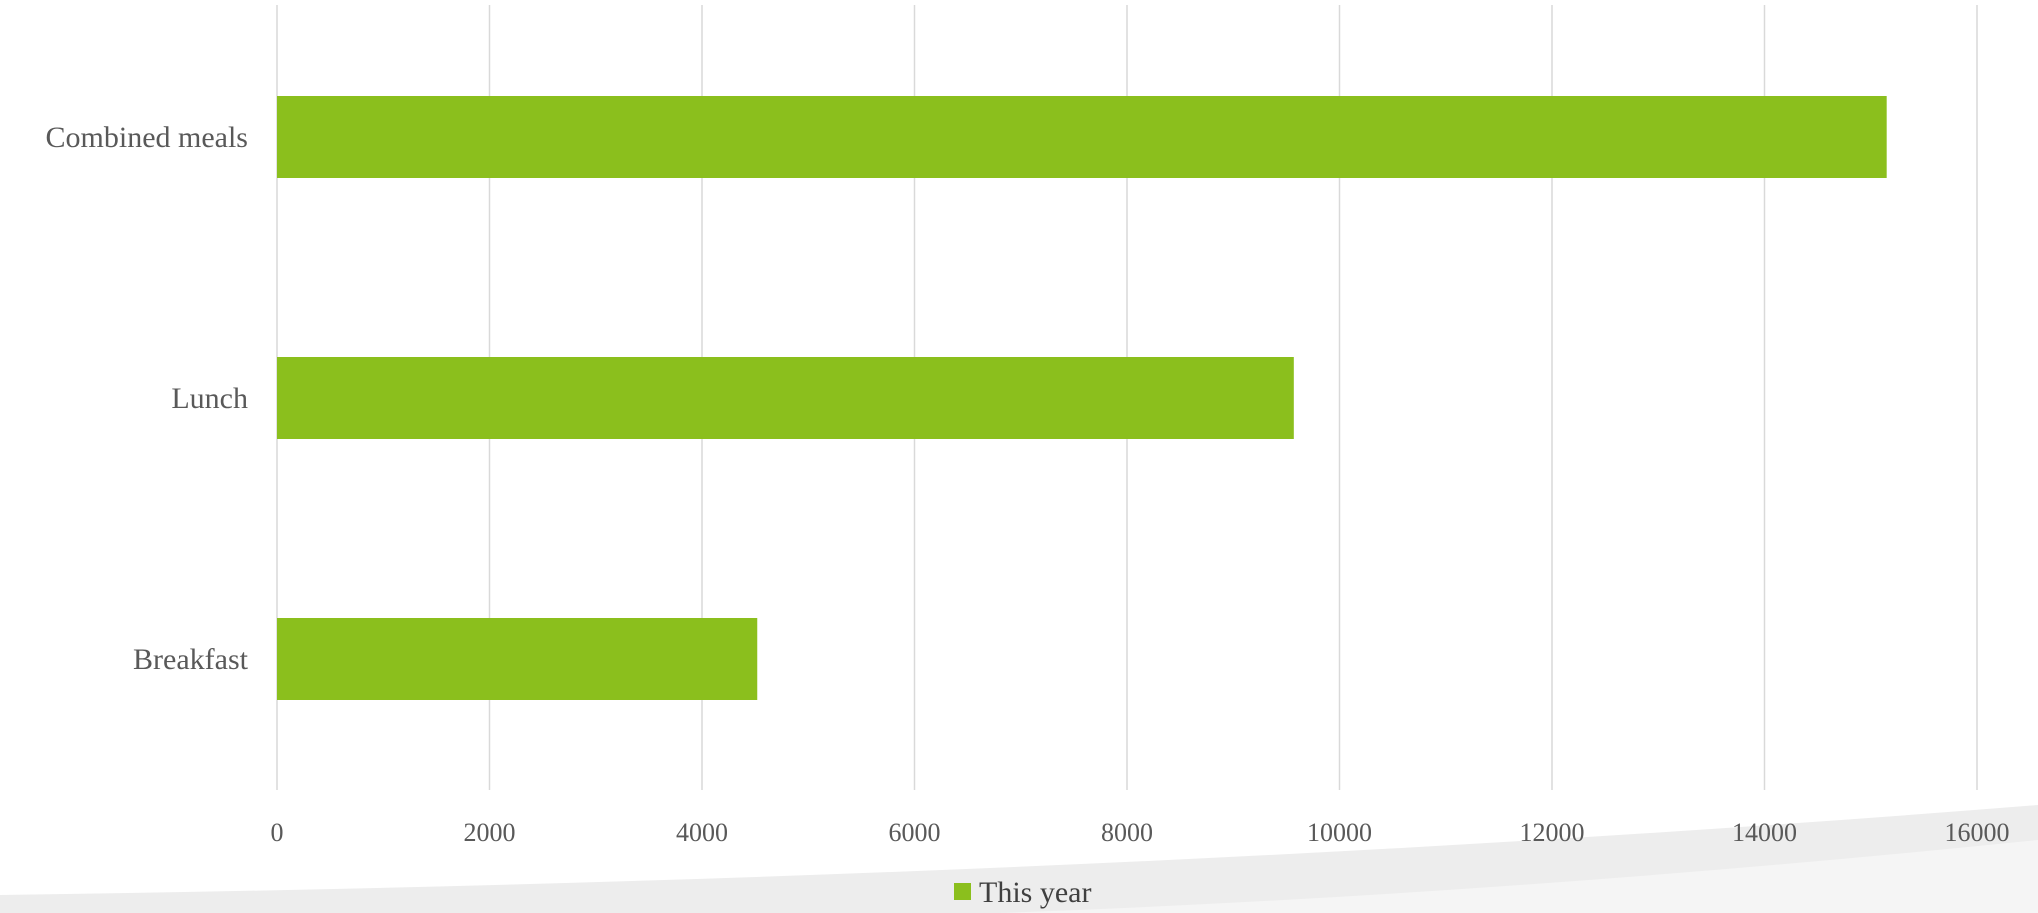 This screenshot has width=2038, height=913. Describe the element at coordinates (147, 398) in the screenshot. I see `y-axis-category-labels: Combined meals Lunch Breakfast` at that location.